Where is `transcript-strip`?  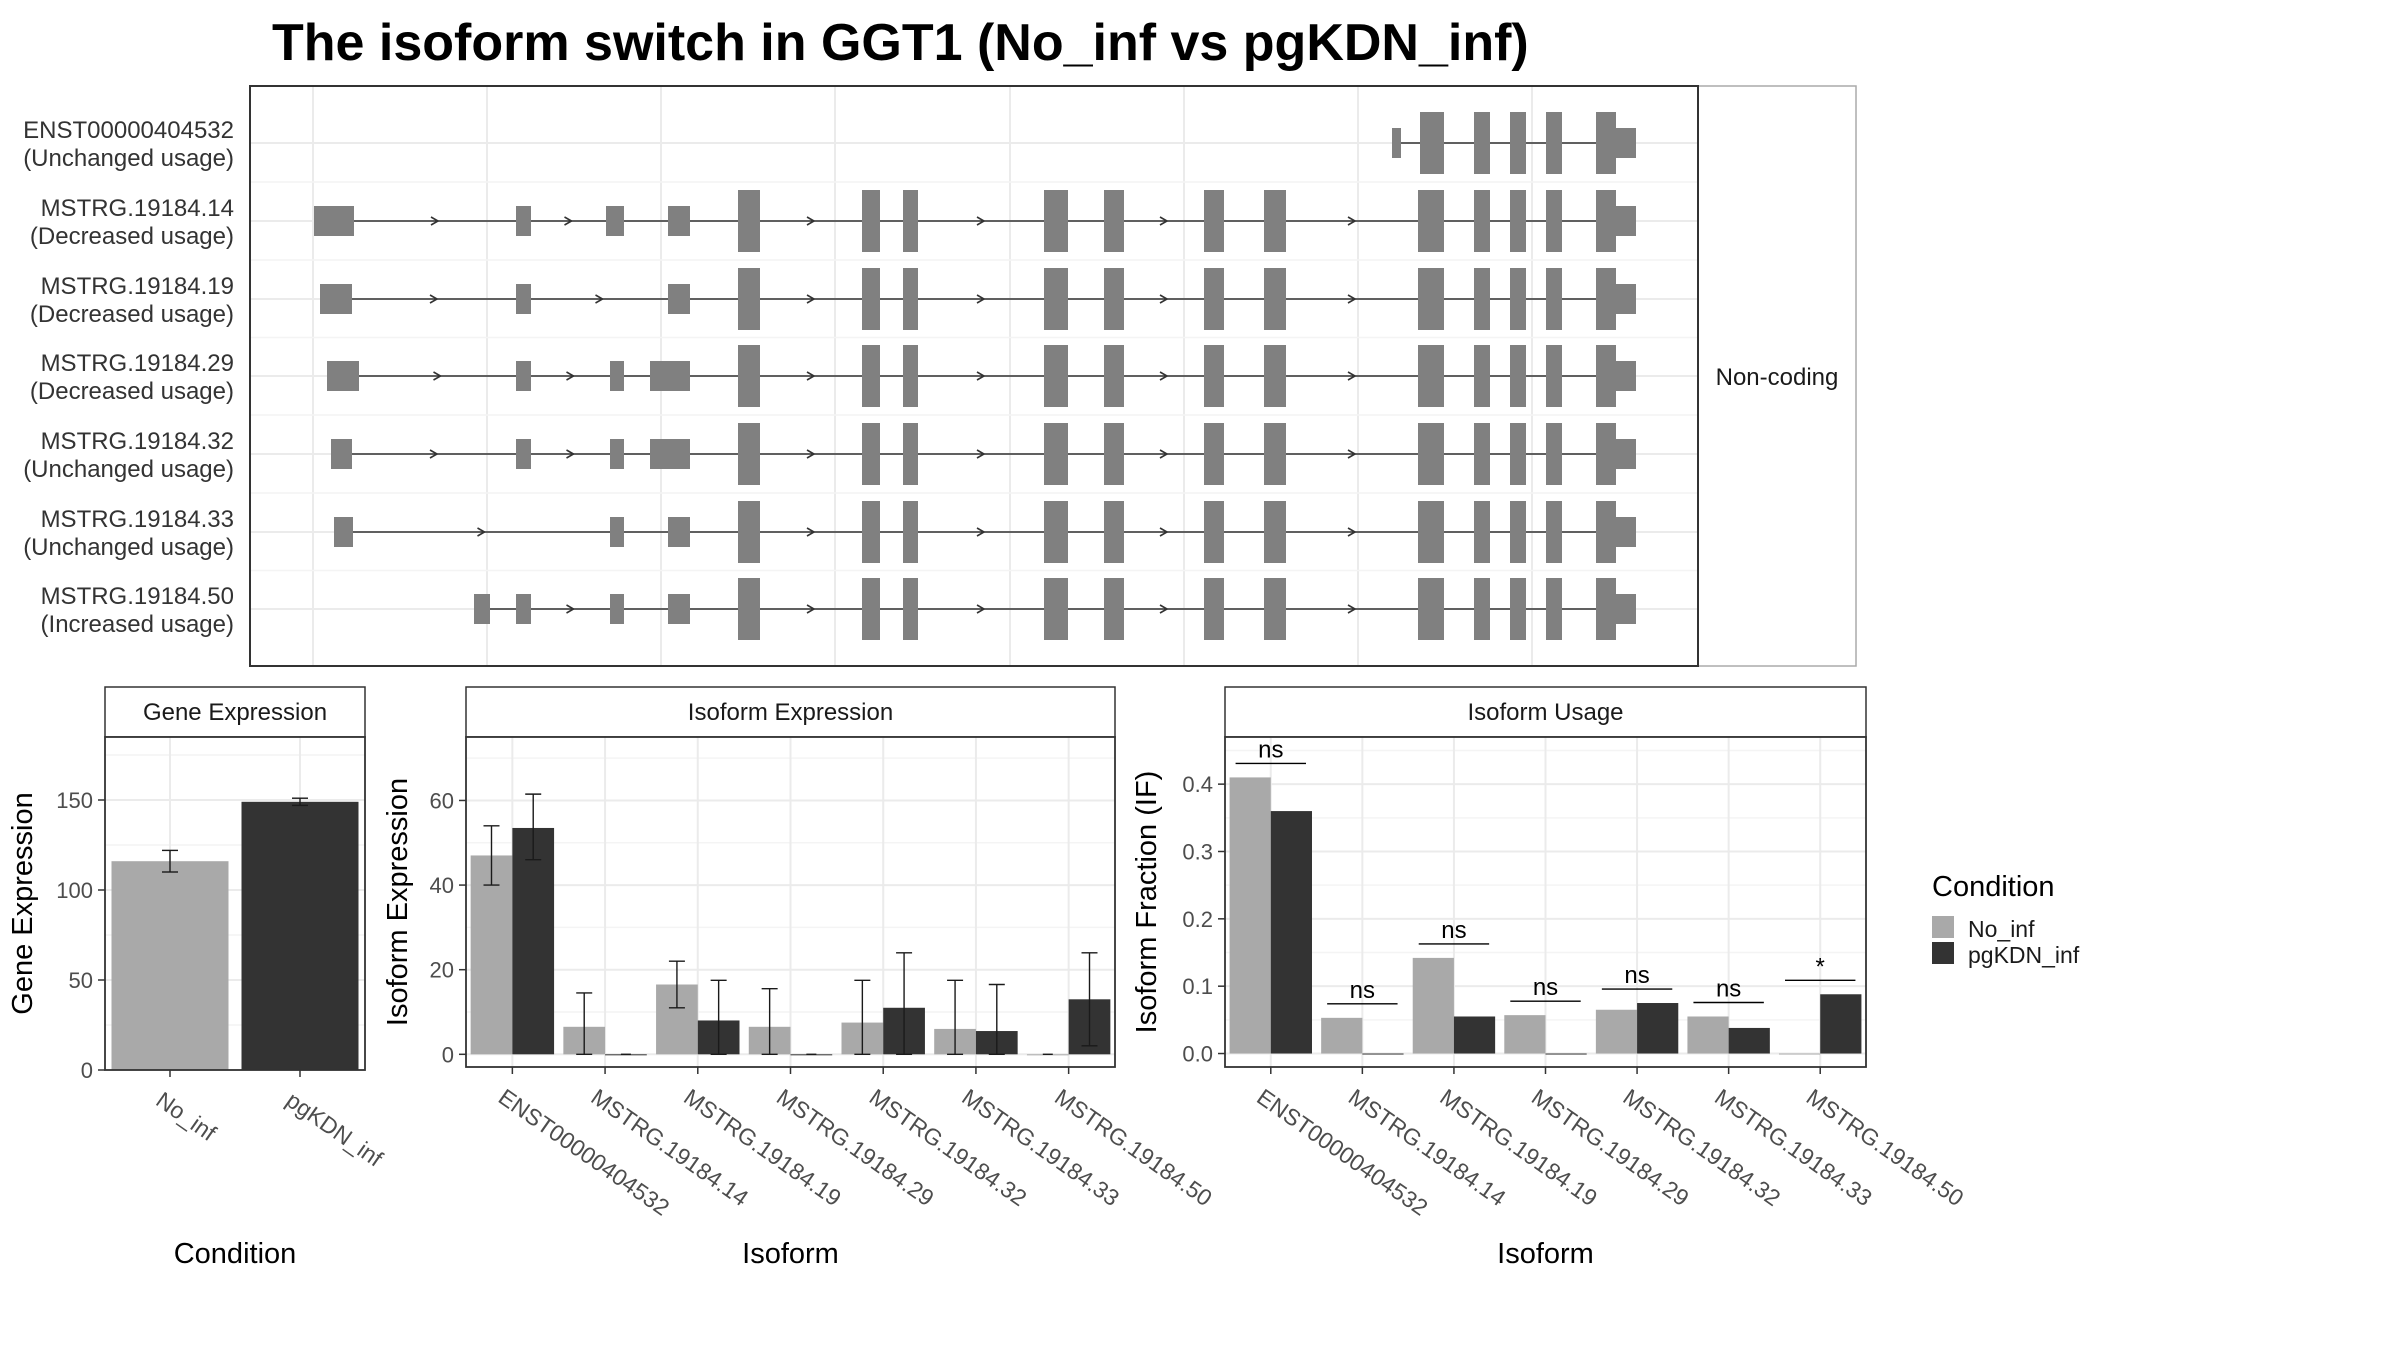 transcript-strip is located at coordinates (1777, 376).